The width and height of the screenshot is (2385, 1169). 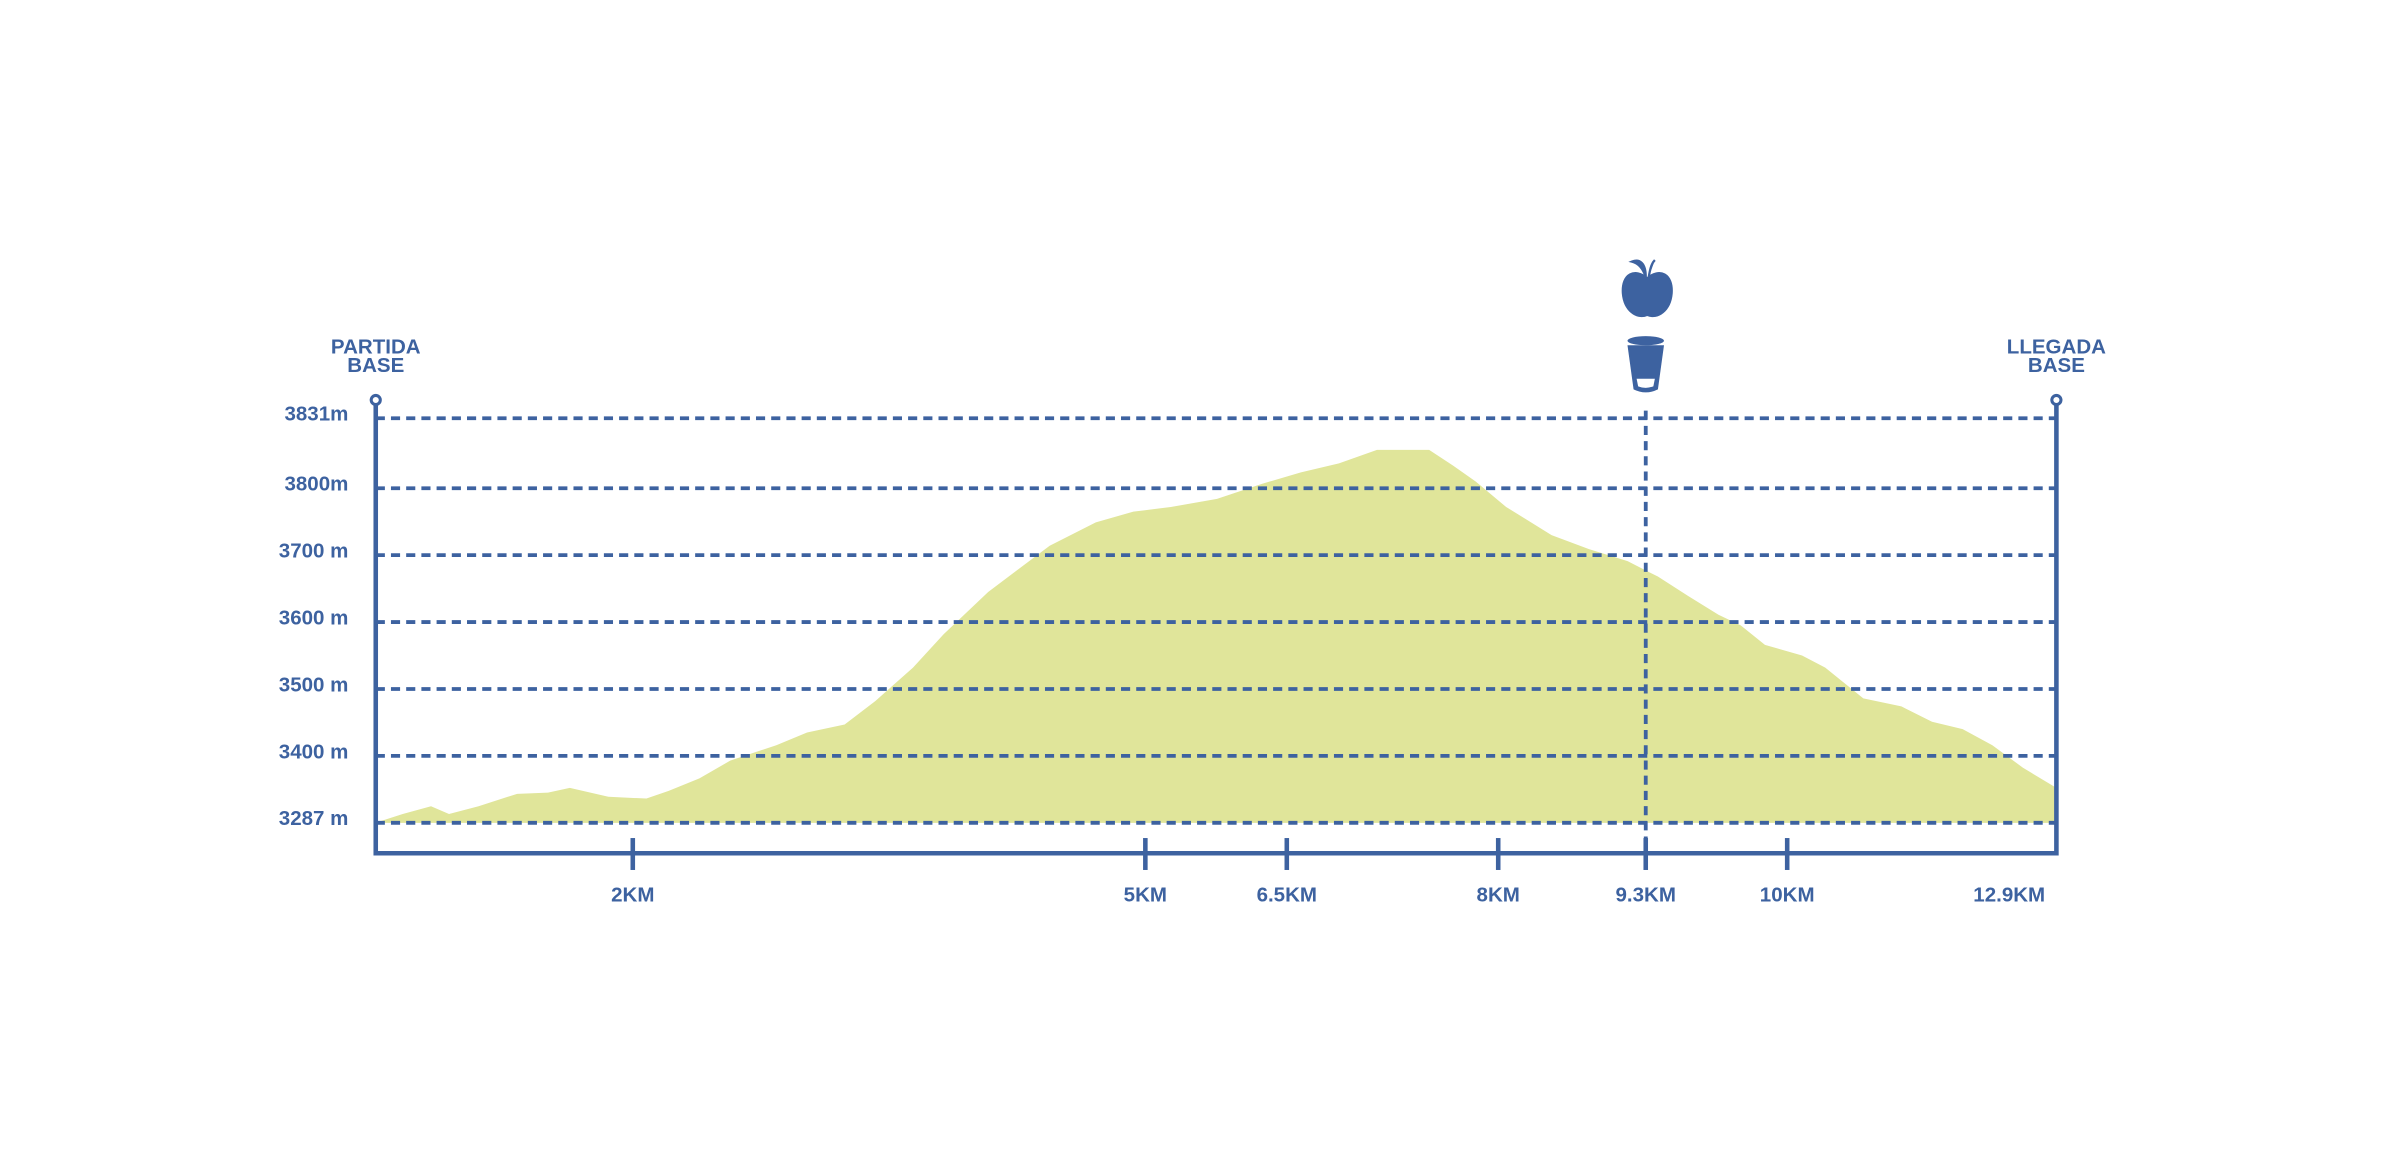 What do you see at coordinates (2056, 347) in the screenshot?
I see `end-label: LLEGADA` at bounding box center [2056, 347].